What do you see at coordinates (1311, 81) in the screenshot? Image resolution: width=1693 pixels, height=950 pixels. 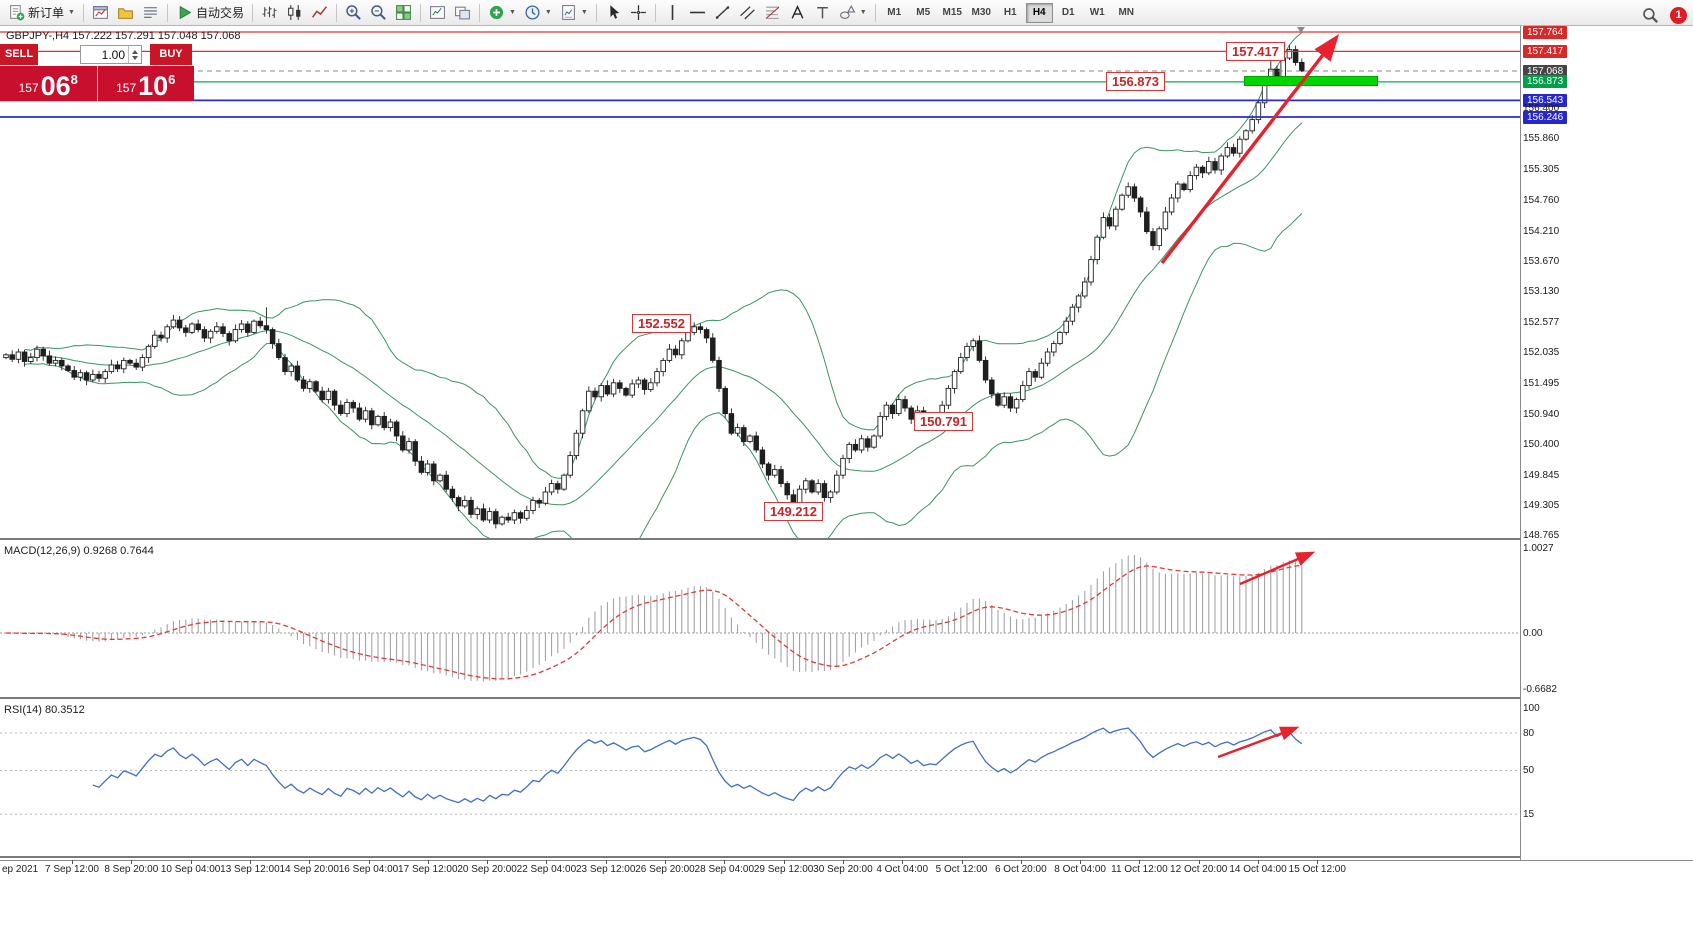 I see `highlight-rectangle` at bounding box center [1311, 81].